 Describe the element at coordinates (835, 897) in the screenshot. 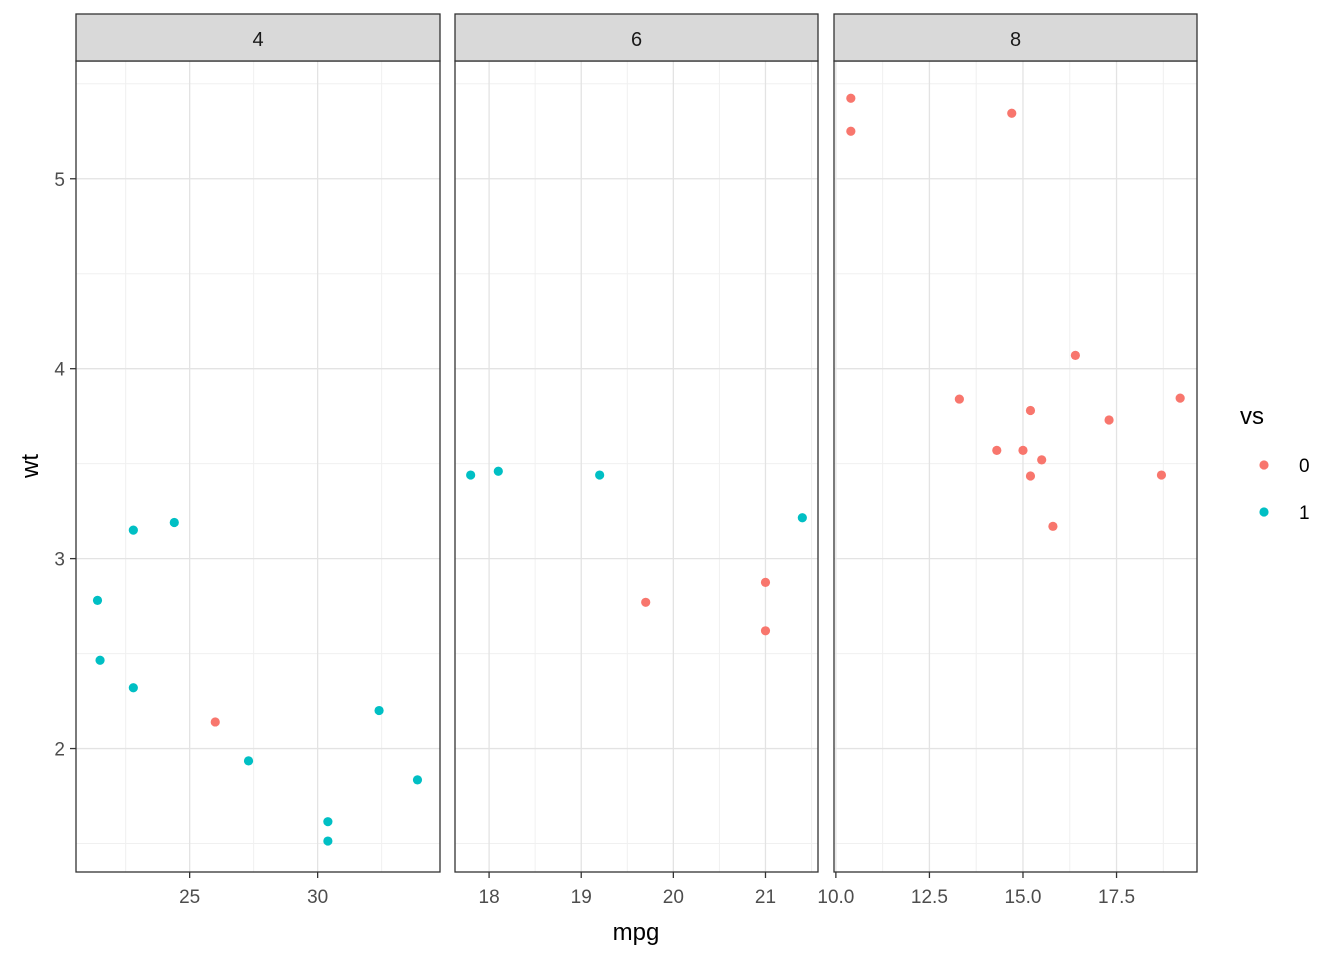

I see `x-tick-label: 10.0` at that location.